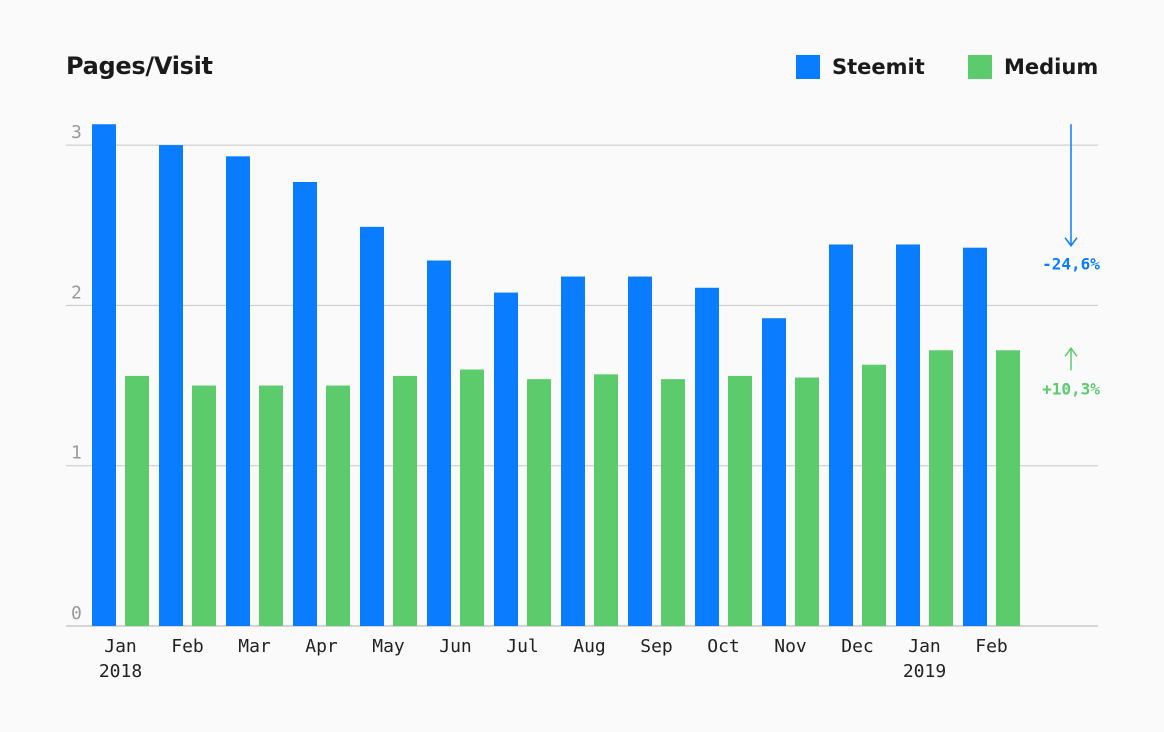 This screenshot has width=1164, height=732. I want to click on x-tick-label-9: Sep, so click(656, 646).